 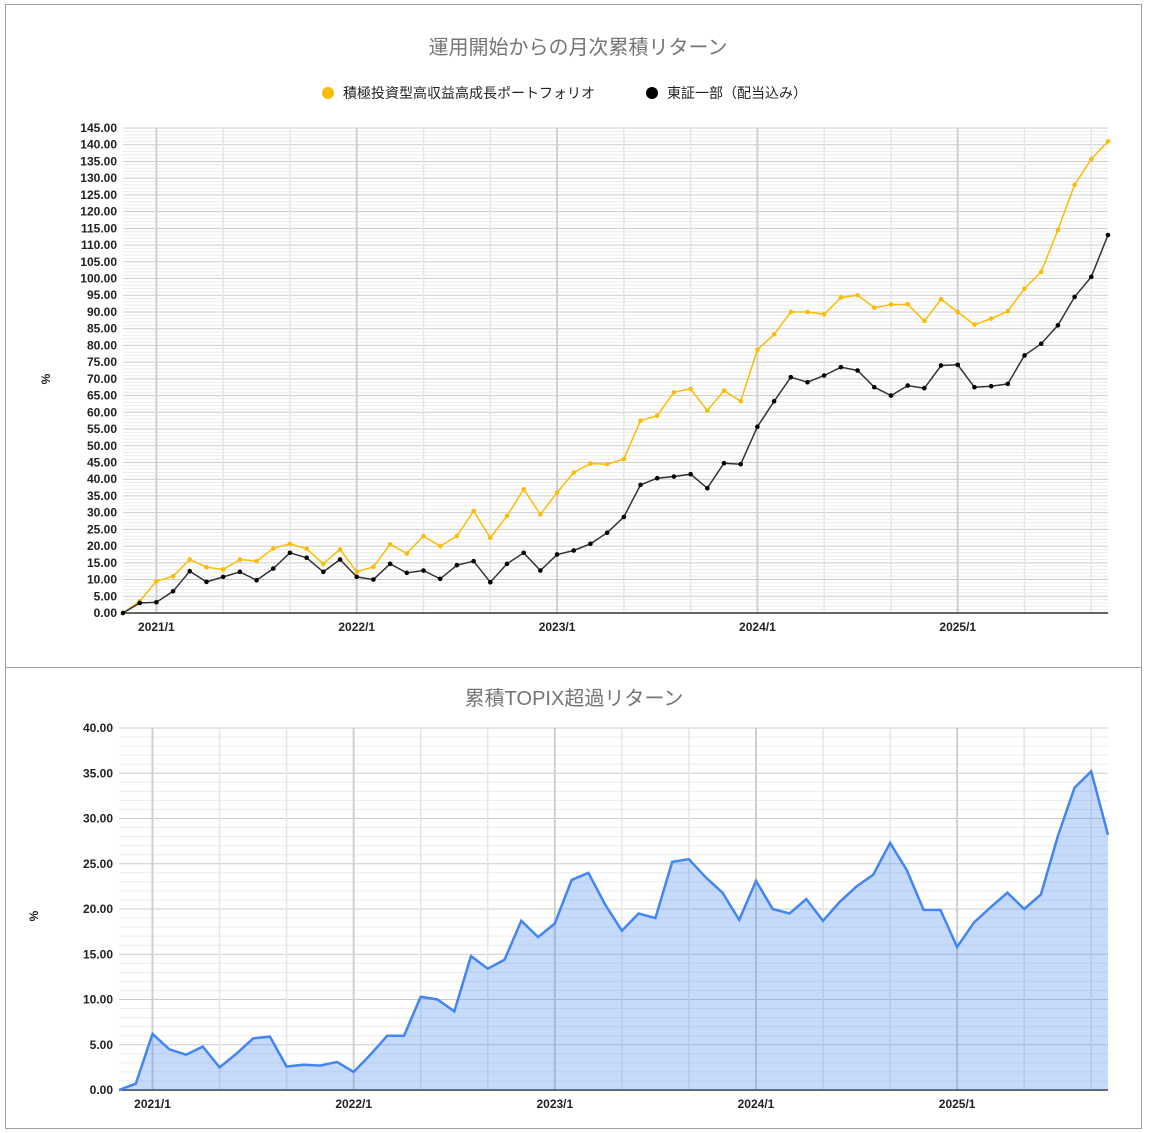 I want to click on y-tick-label: 140.00, so click(x=98, y=145).